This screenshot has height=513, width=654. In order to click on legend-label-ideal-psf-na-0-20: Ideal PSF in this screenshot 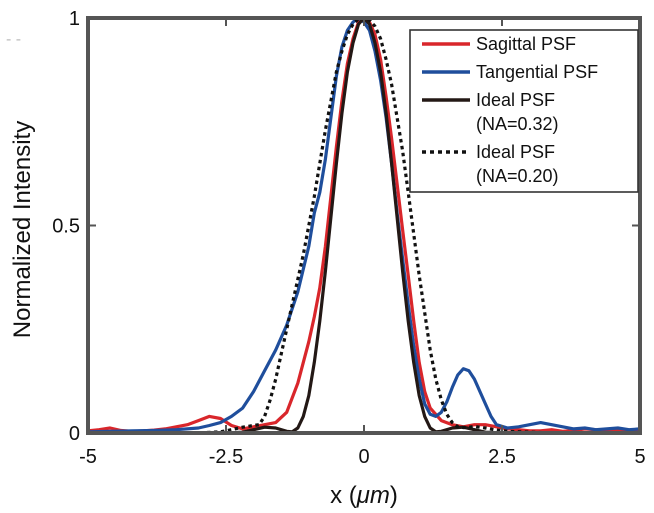, I will do `click(515, 152)`.